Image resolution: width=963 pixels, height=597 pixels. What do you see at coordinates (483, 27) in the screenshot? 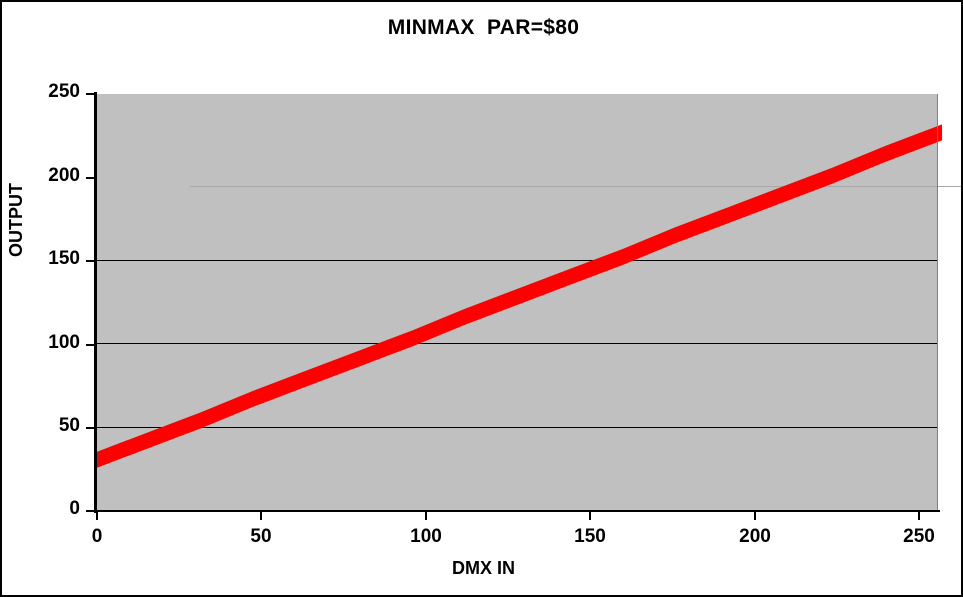
I see `chart-title: MINMAX PAR=$80` at bounding box center [483, 27].